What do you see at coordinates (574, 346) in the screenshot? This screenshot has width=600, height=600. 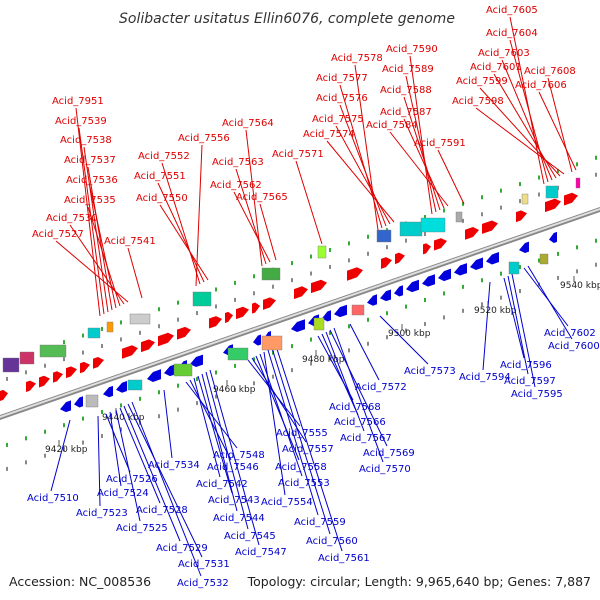 I see `reverse-gene-label: Acid_7600` at bounding box center [574, 346].